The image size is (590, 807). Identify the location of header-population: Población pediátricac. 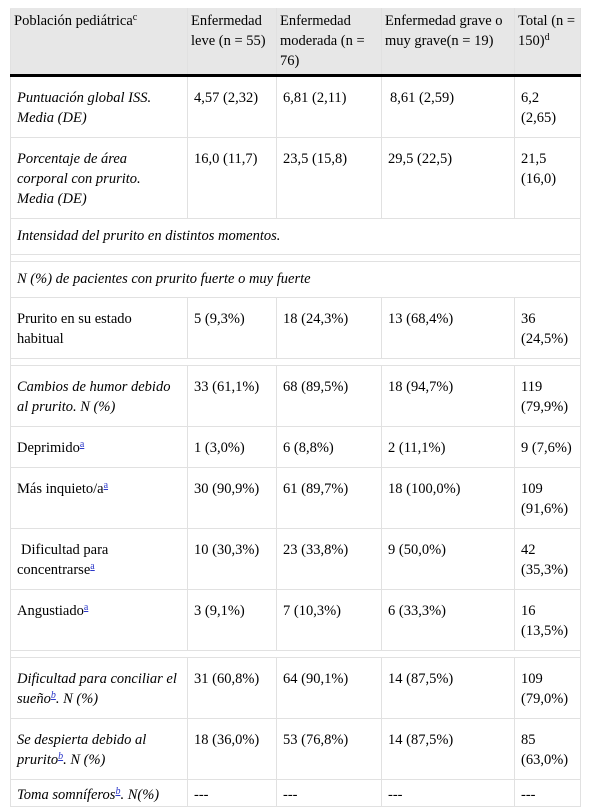
(99, 42).